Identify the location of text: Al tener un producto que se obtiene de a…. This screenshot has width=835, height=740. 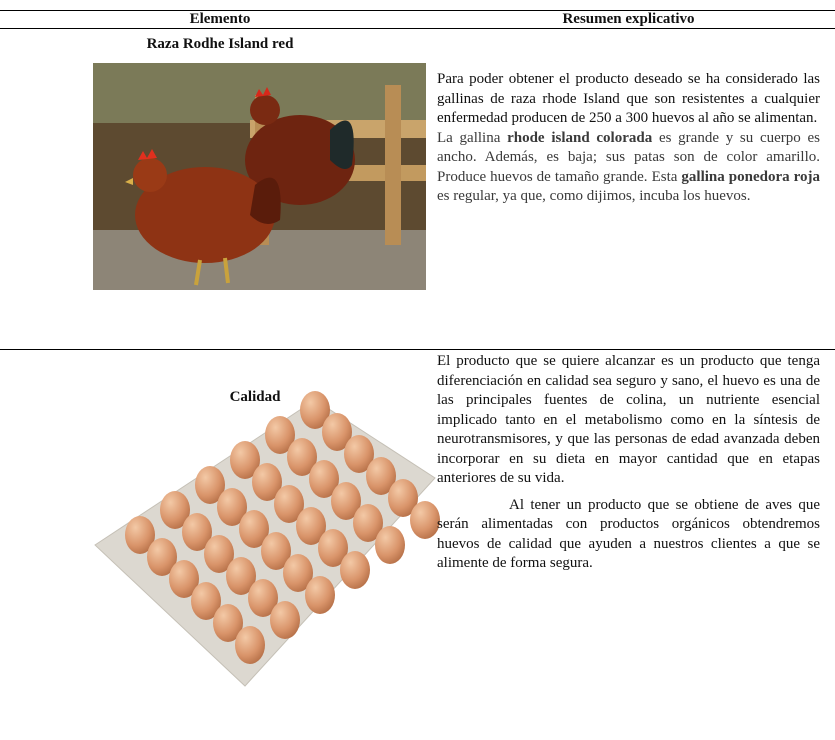
(628, 534).